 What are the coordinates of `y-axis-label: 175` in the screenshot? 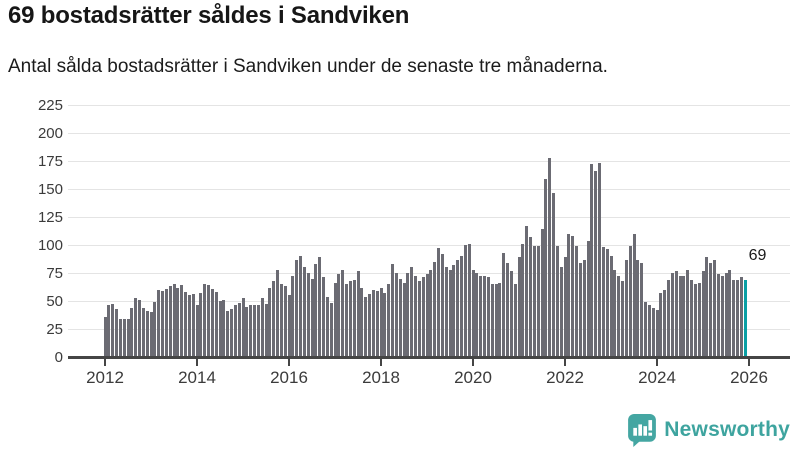 It's located at (50, 161).